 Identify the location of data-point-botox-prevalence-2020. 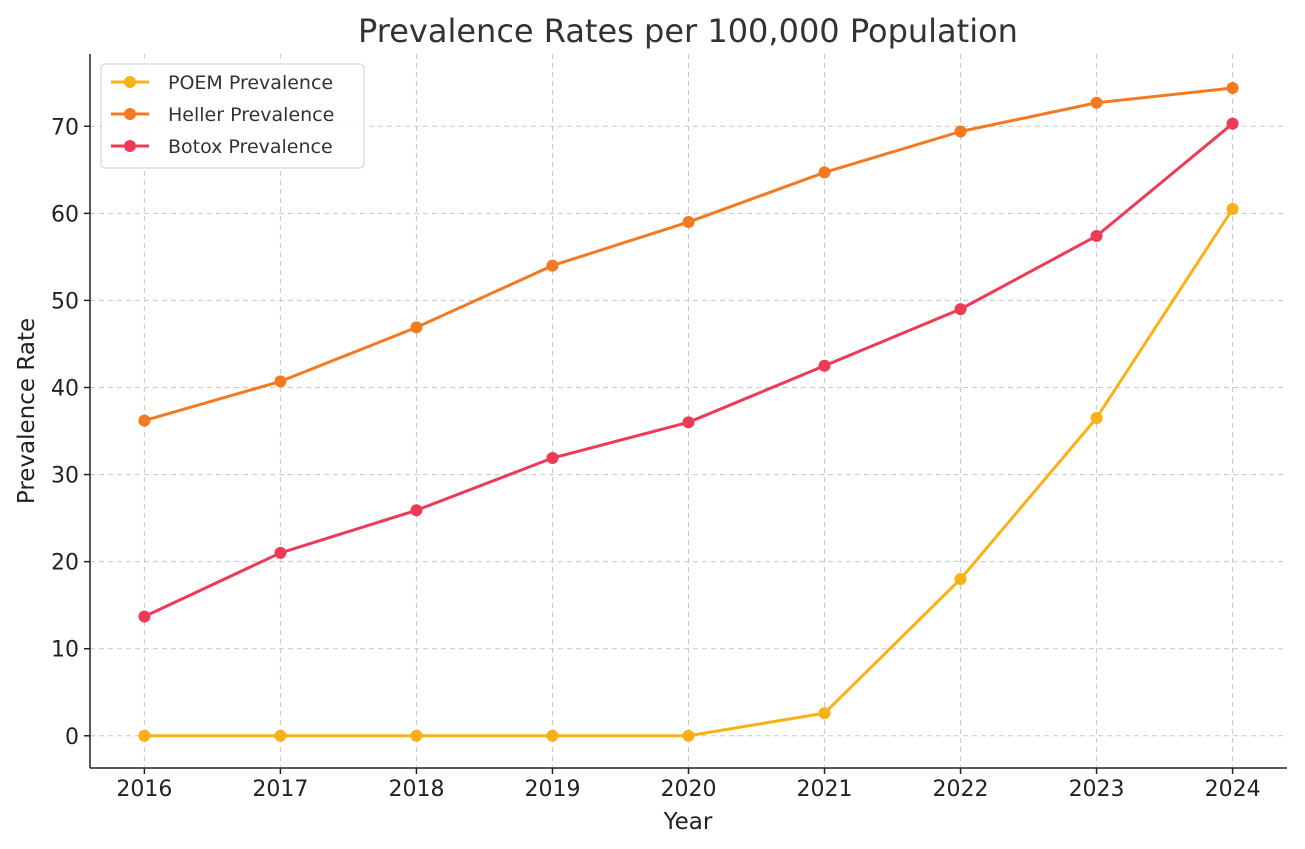
(688, 422).